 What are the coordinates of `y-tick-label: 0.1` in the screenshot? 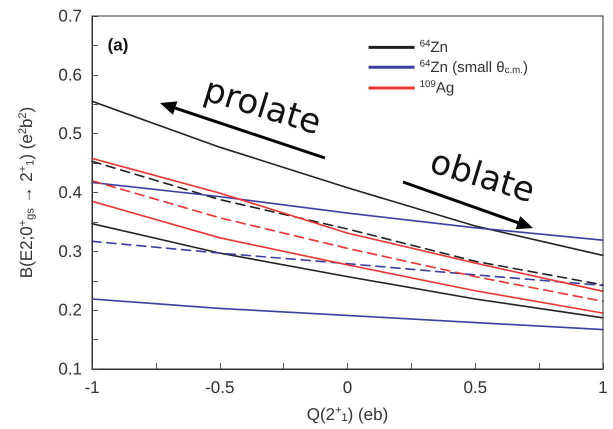 It's located at (70, 369).